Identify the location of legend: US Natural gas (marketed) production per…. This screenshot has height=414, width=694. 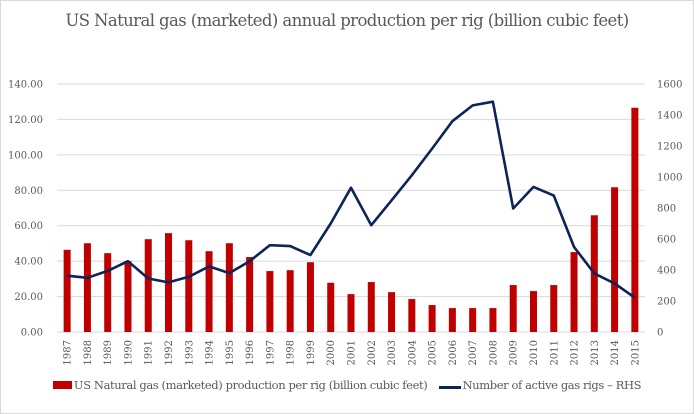
(347, 385).